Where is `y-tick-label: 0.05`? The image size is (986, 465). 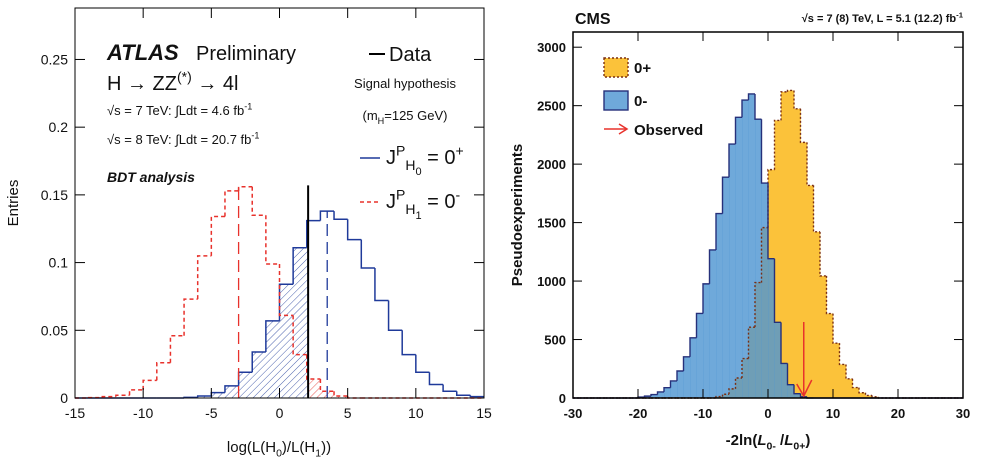 y-tick-label: 0.05 is located at coordinates (54, 330).